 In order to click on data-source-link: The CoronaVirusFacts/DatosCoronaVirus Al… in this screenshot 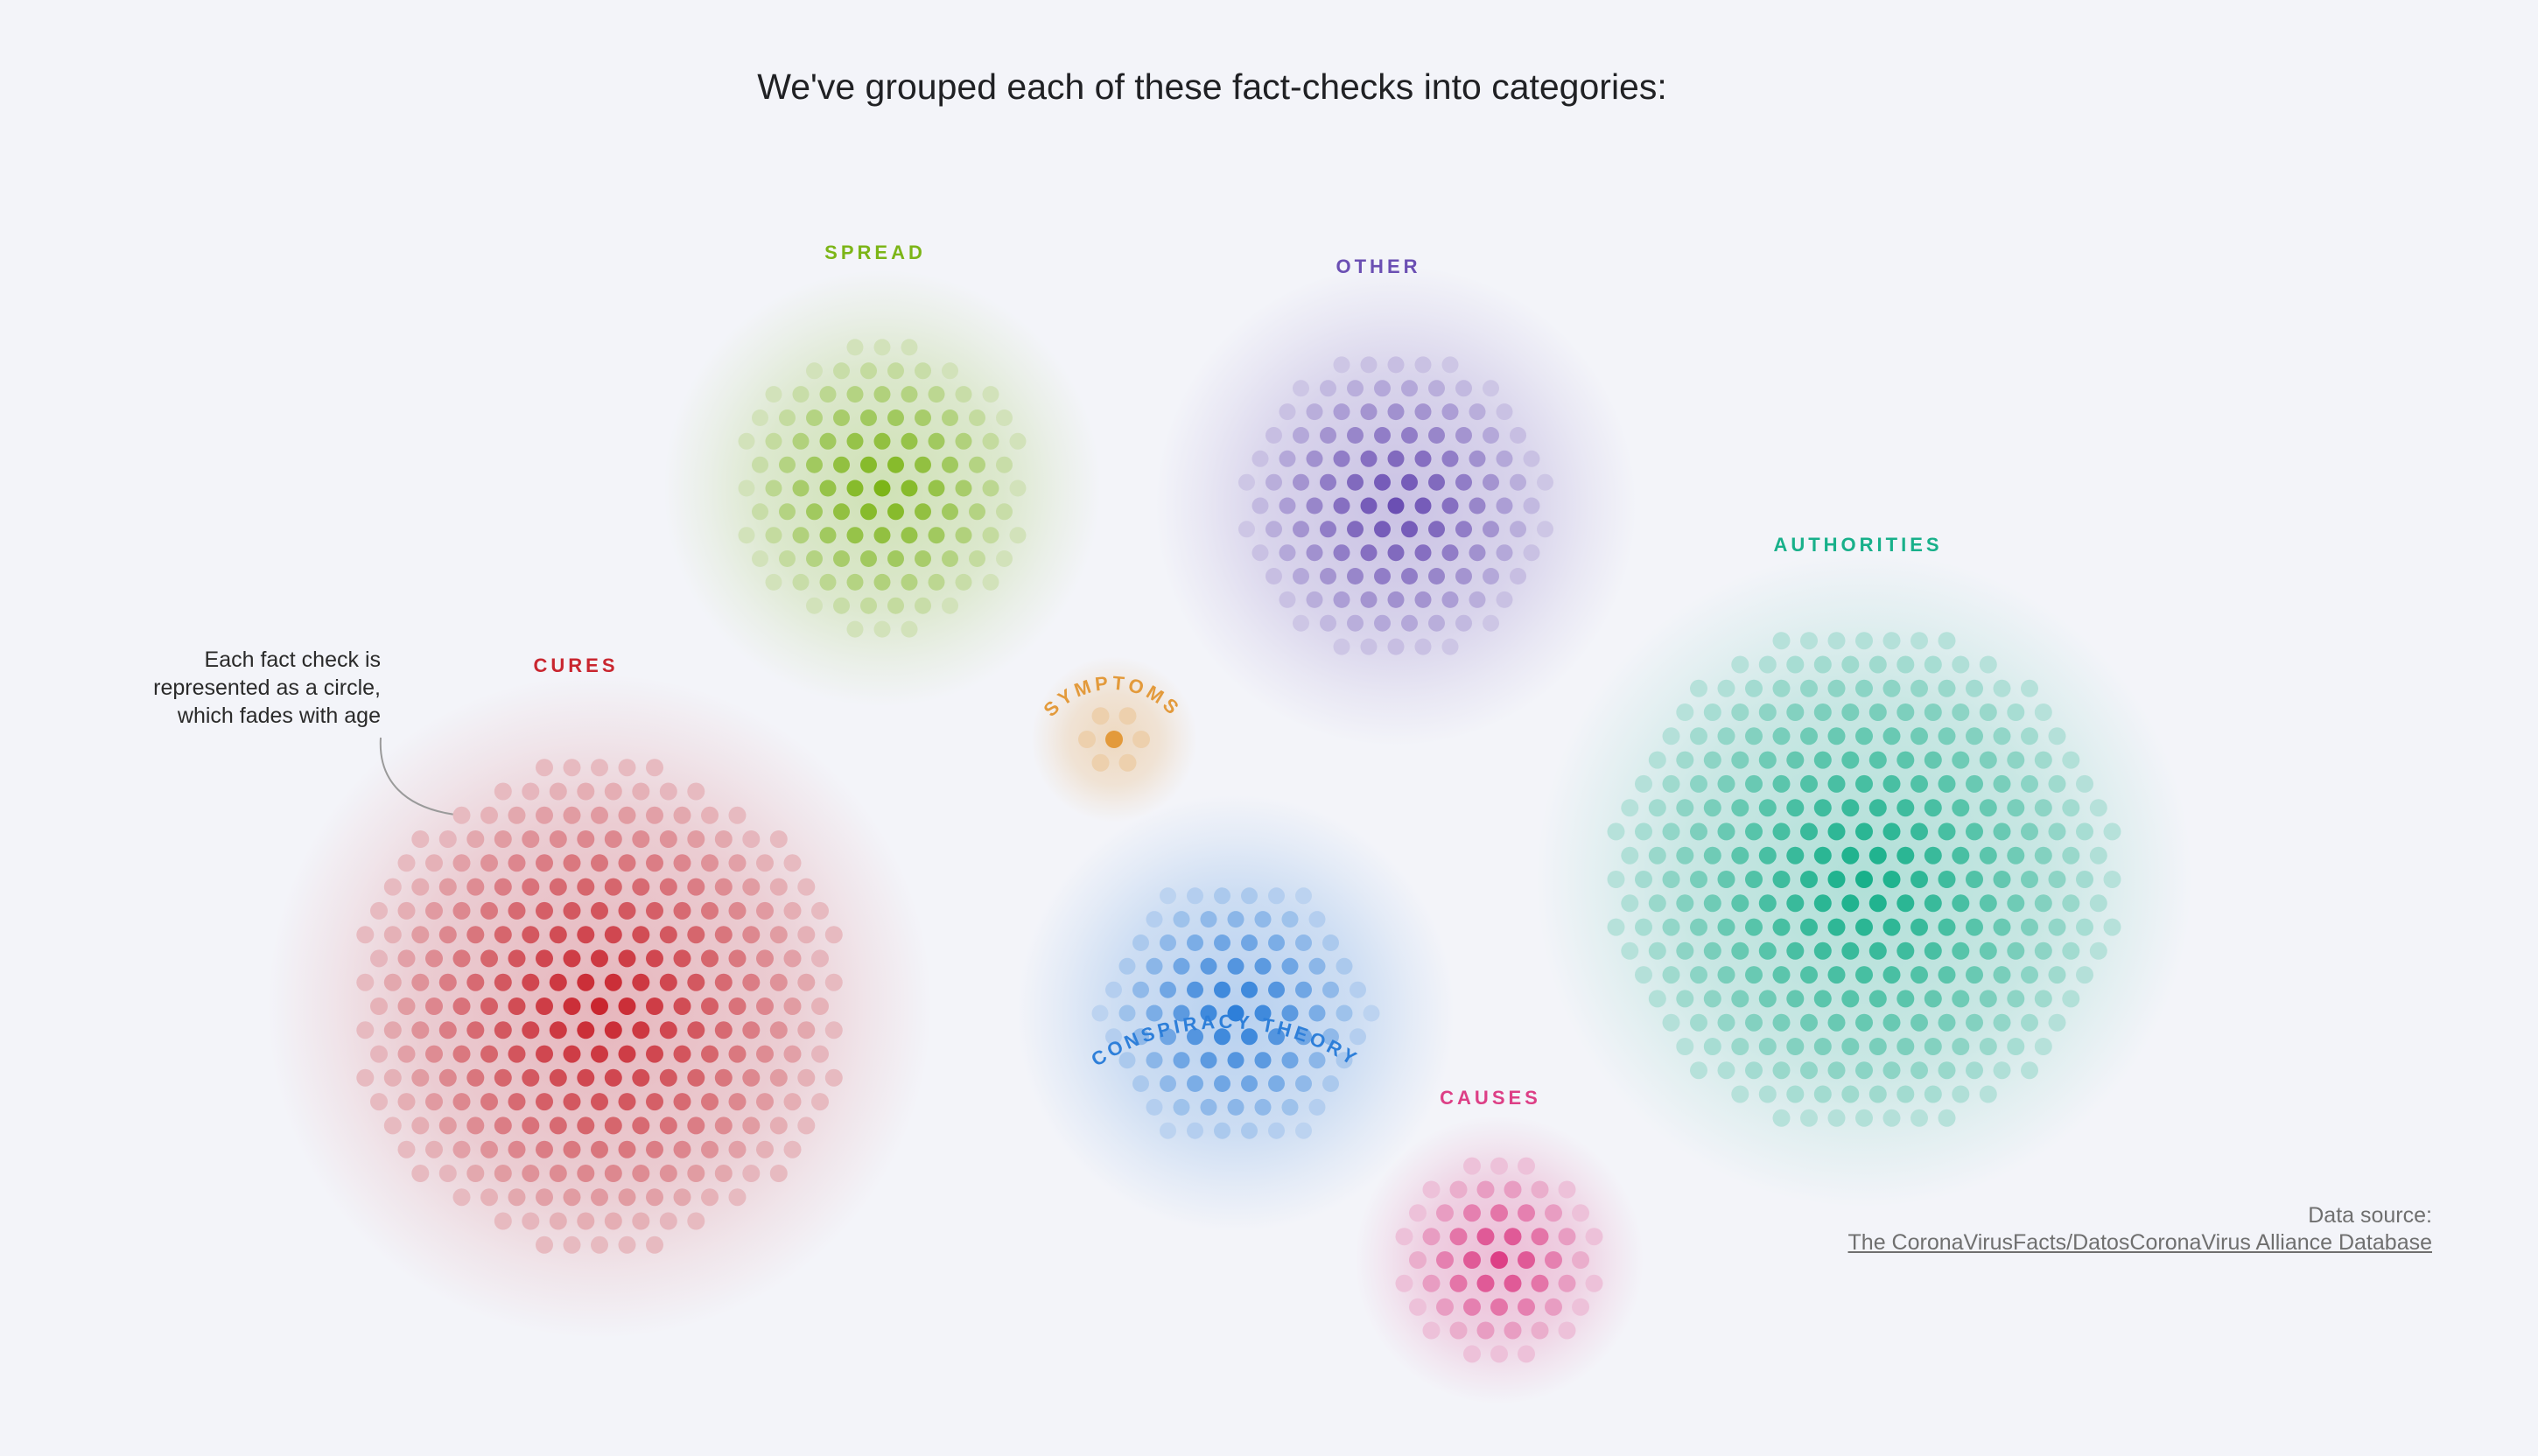, I will do `click(2139, 1242)`.